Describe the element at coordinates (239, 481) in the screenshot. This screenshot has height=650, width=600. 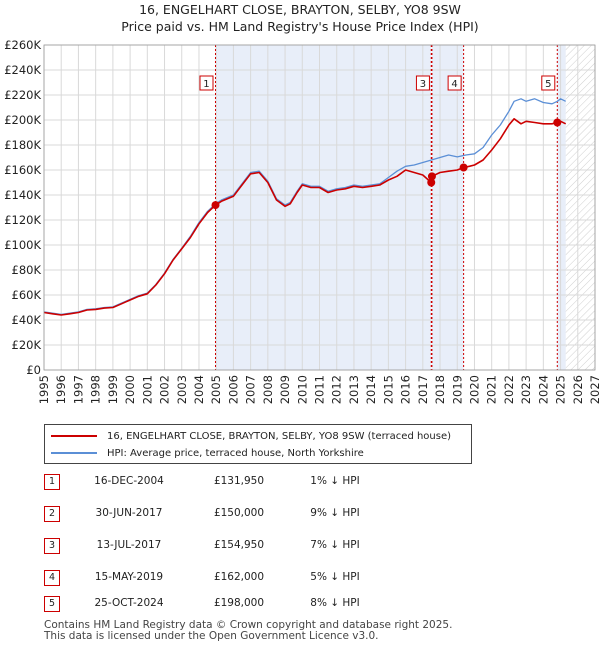
I see `sale-price: £131,950` at that location.